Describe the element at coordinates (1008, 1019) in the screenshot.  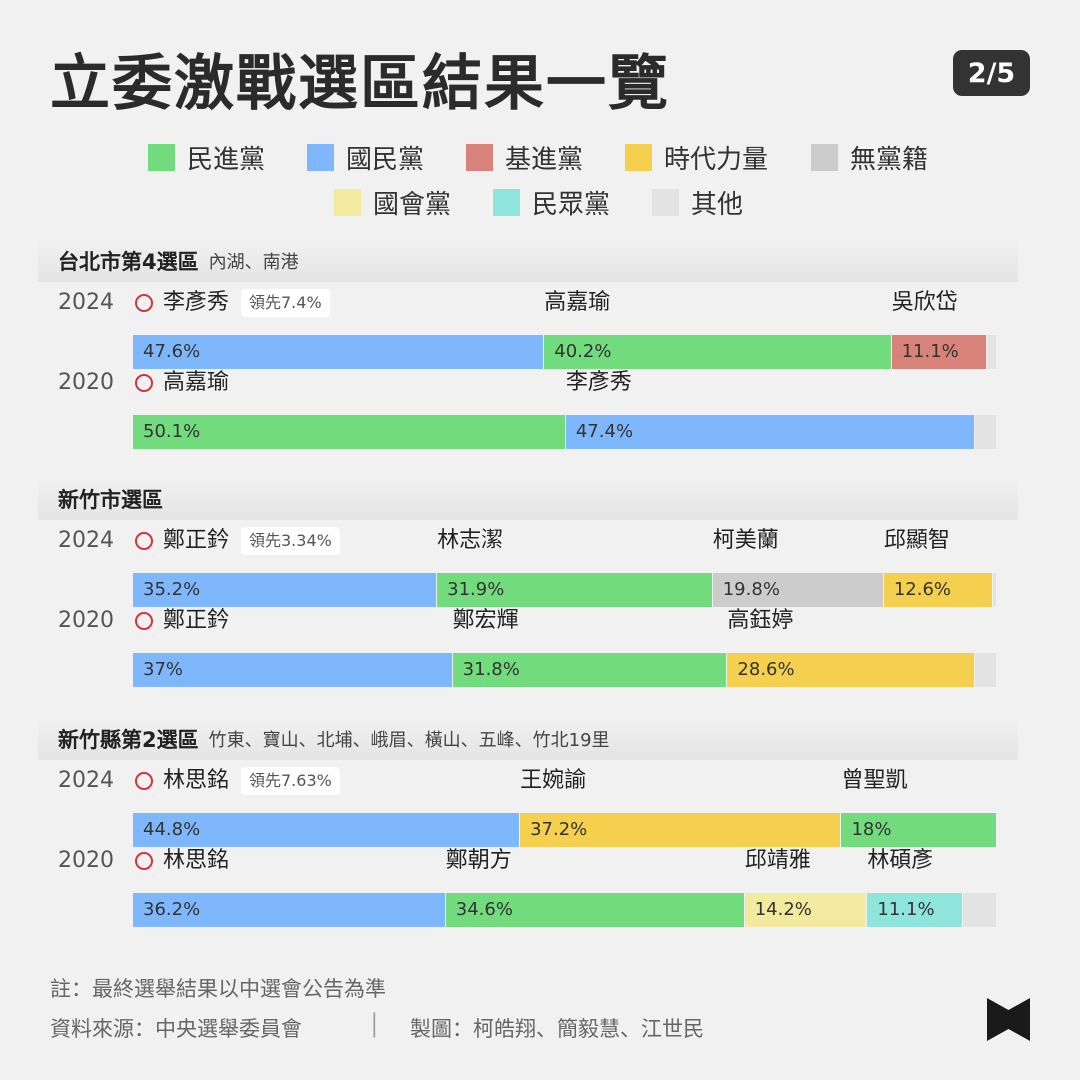
I see `brand-logo-icon` at that location.